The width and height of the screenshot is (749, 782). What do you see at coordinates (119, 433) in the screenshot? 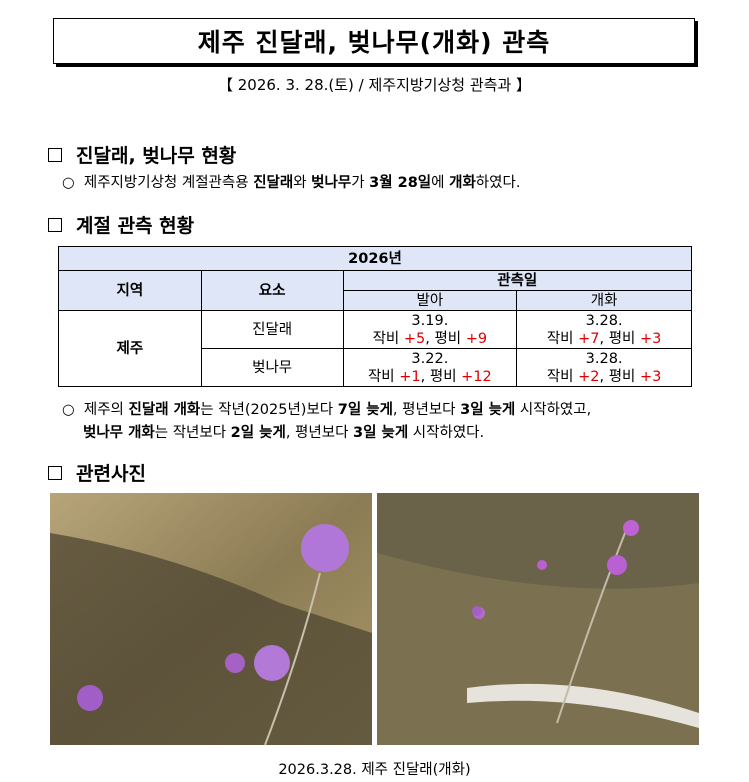
I see `text: 벚나무 개화` at bounding box center [119, 433].